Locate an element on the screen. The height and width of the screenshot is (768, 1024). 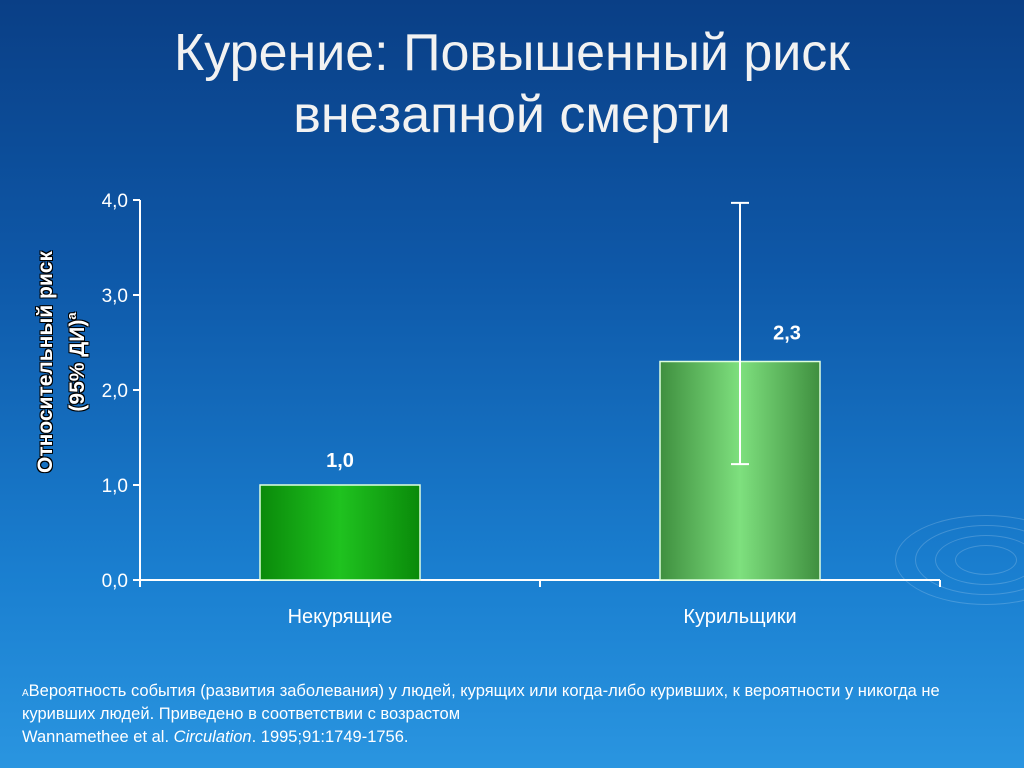
footnote-citation: . 1995;91:1749-1756. is located at coordinates (330, 737).